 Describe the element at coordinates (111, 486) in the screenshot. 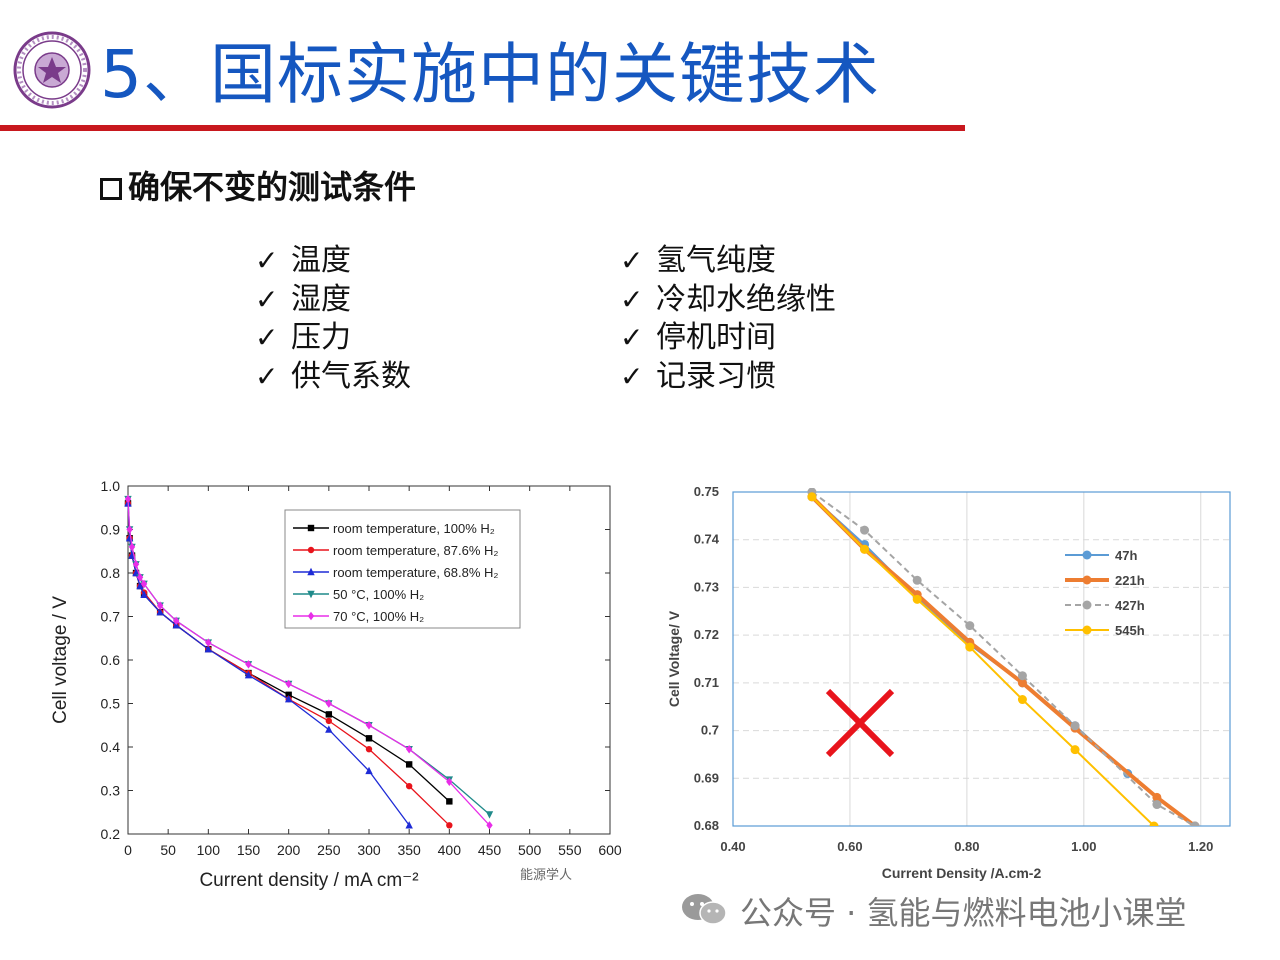

I see `y-tick-label: 1.0` at that location.